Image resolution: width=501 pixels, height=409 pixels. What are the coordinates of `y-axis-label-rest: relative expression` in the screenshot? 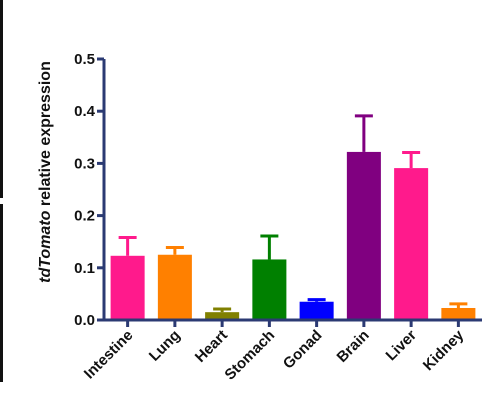 It's located at (45, 135).